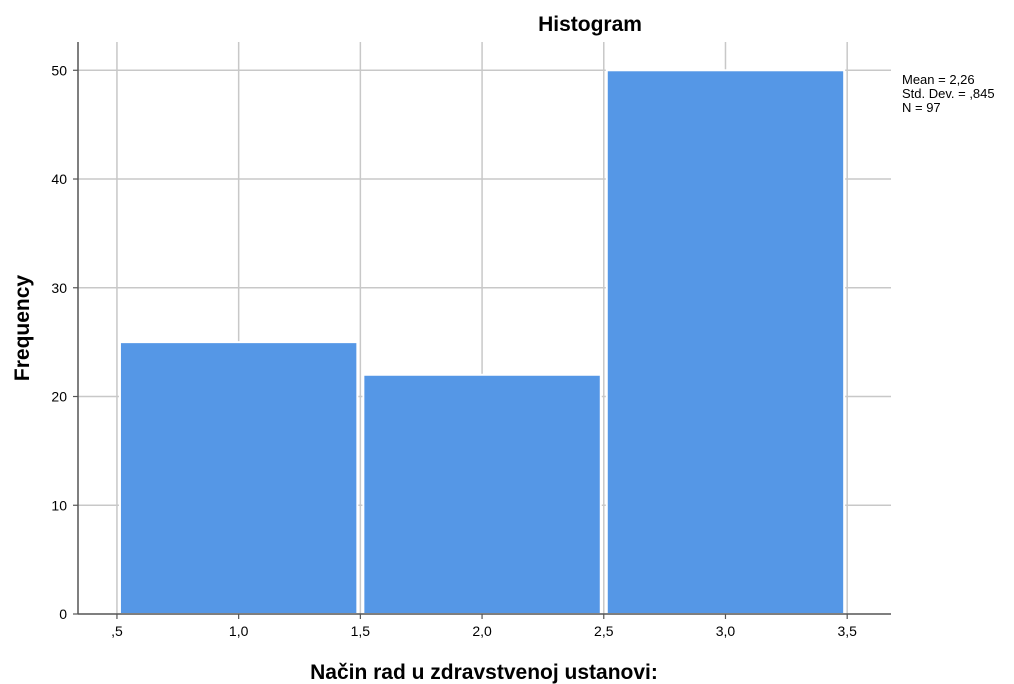 This screenshot has height=684, width=1014. Describe the element at coordinates (59, 179) in the screenshot. I see `y-tick-label: 40` at that location.